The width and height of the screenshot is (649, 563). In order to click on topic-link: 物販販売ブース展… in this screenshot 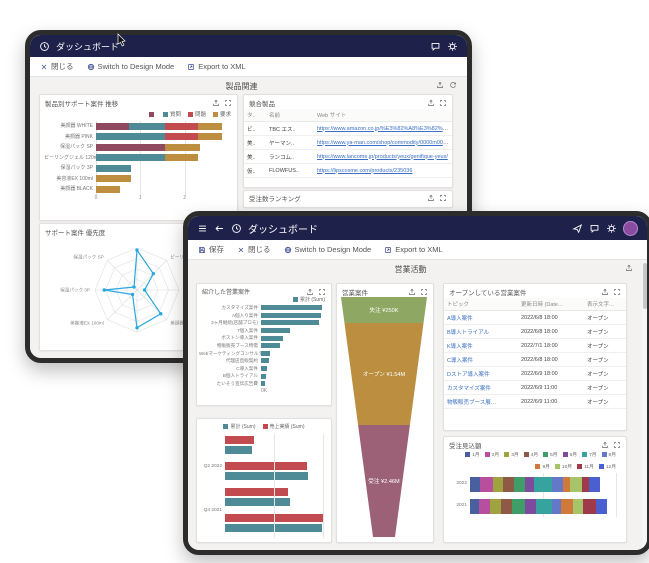, I will do `click(472, 402)`.